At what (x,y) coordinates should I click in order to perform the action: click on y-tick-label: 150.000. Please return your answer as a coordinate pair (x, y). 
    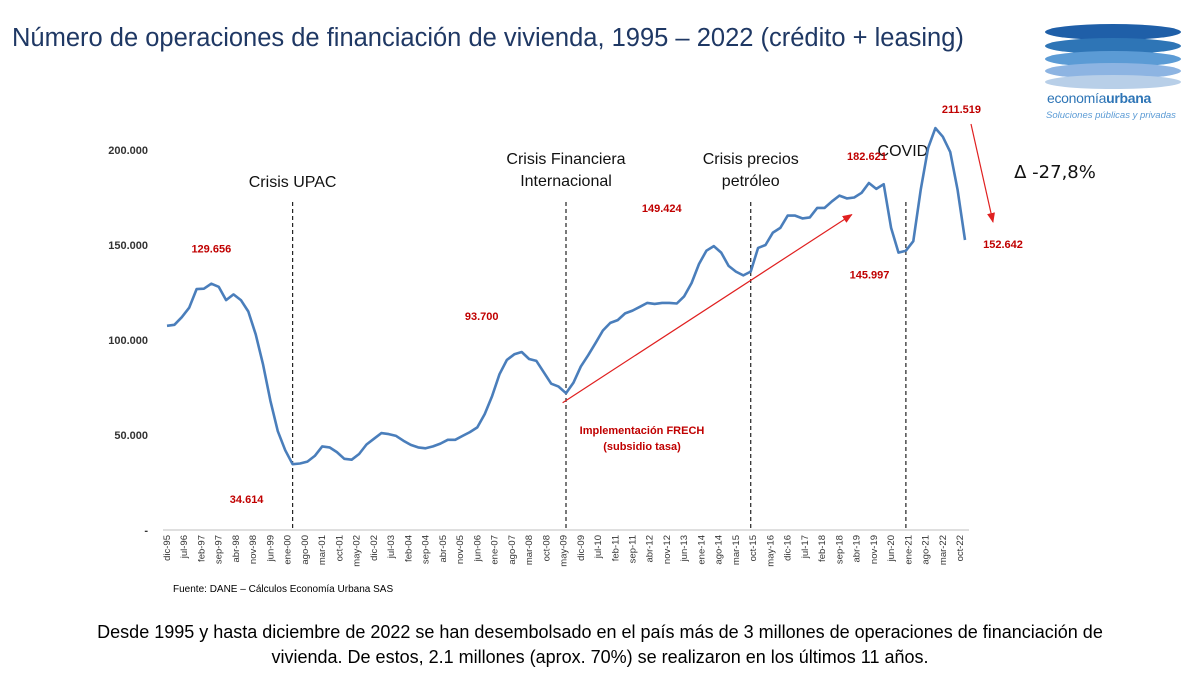
    Looking at the image, I should click on (128, 246).